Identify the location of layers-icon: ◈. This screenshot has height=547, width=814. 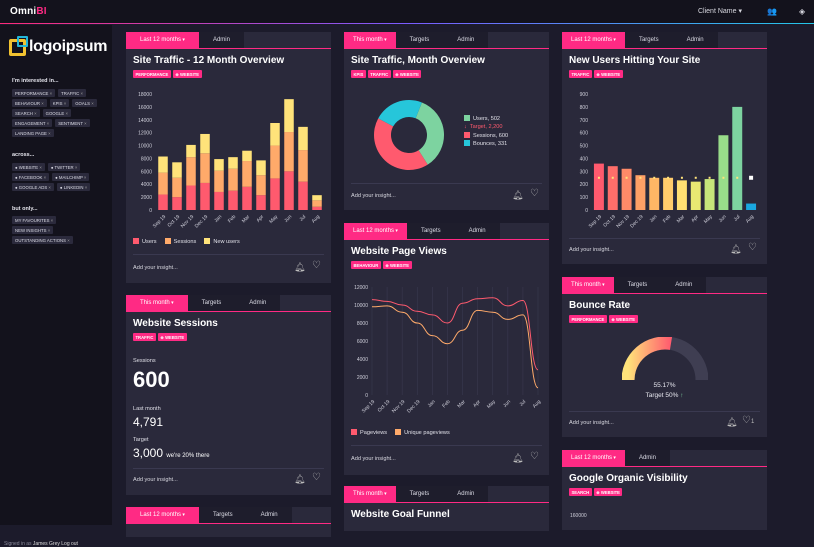
(802, 11).